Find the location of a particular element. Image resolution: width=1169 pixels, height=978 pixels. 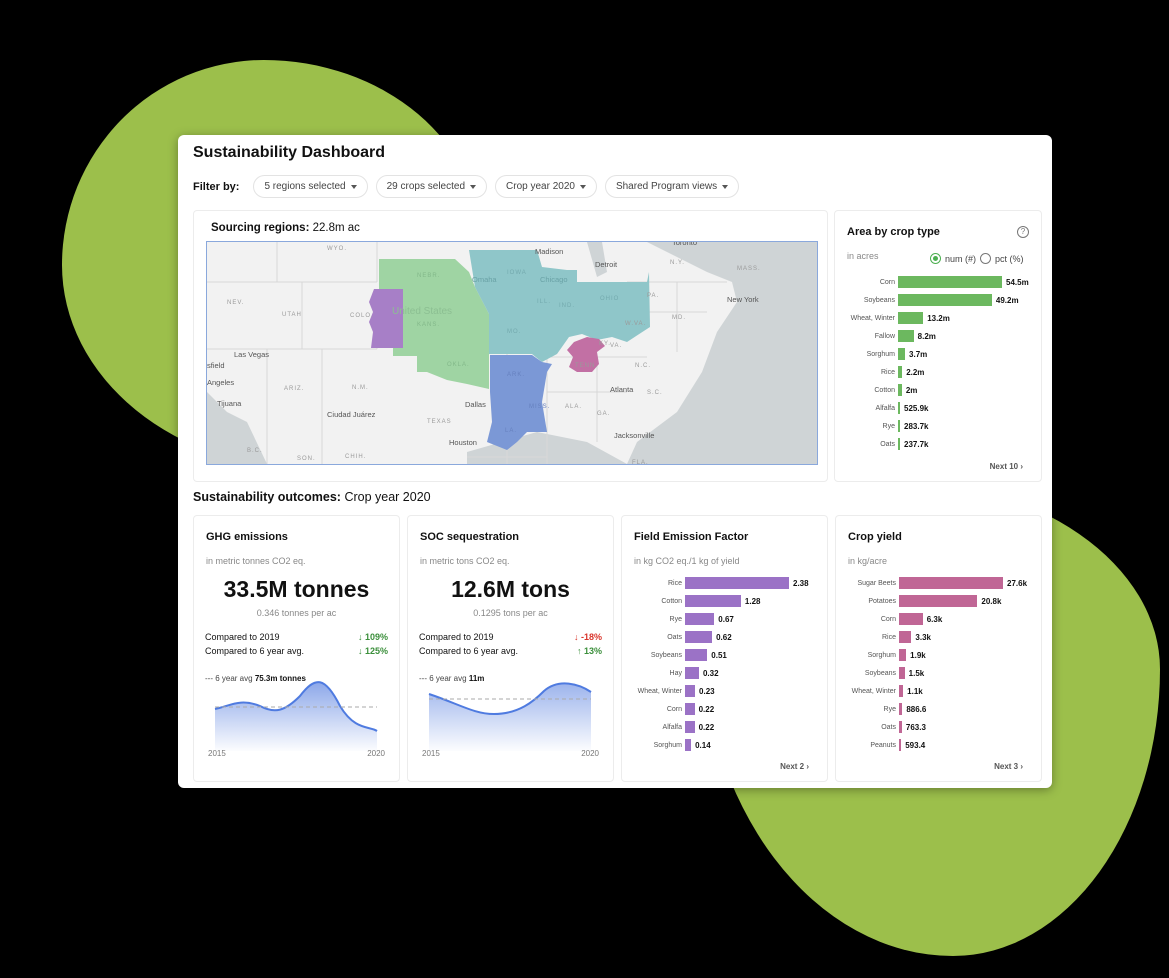

radio-num is located at coordinates (935, 258).